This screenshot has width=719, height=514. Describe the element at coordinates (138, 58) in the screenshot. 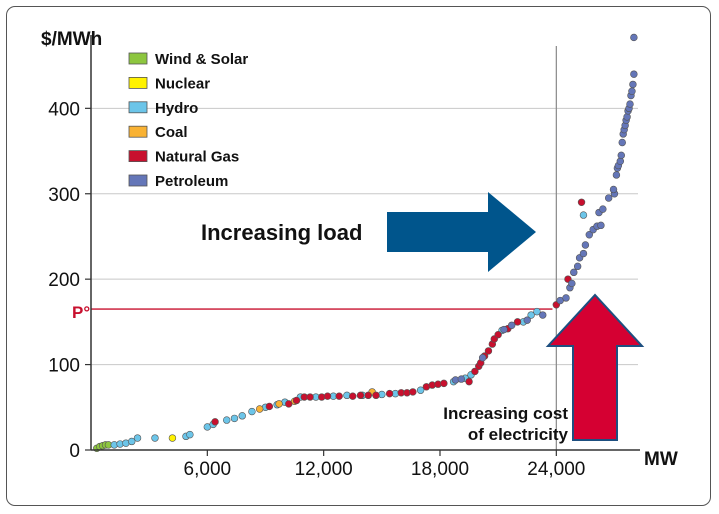

I see `legend-swatch-wind-solar` at that location.